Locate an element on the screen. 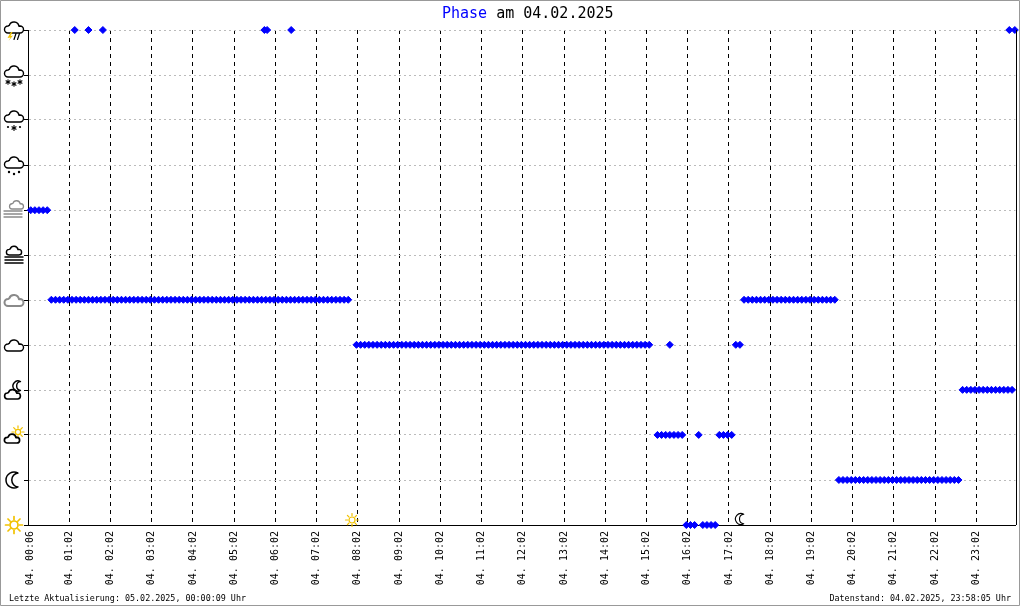  x-tick-label: 04. 07:02 is located at coordinates (316, 558).